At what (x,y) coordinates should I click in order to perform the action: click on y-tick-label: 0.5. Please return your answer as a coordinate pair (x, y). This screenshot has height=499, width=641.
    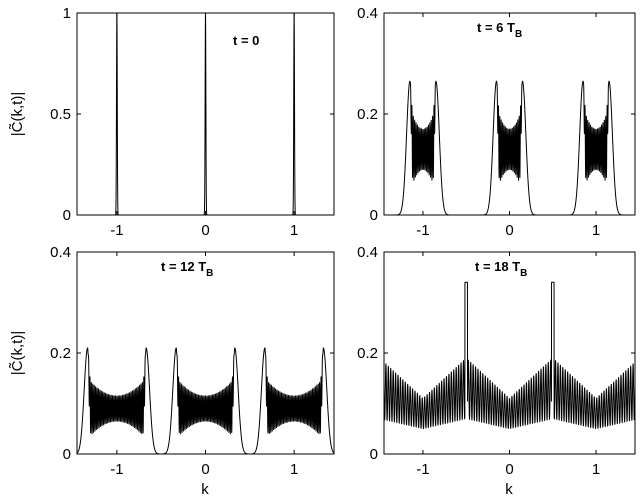
    Looking at the image, I should click on (60, 114).